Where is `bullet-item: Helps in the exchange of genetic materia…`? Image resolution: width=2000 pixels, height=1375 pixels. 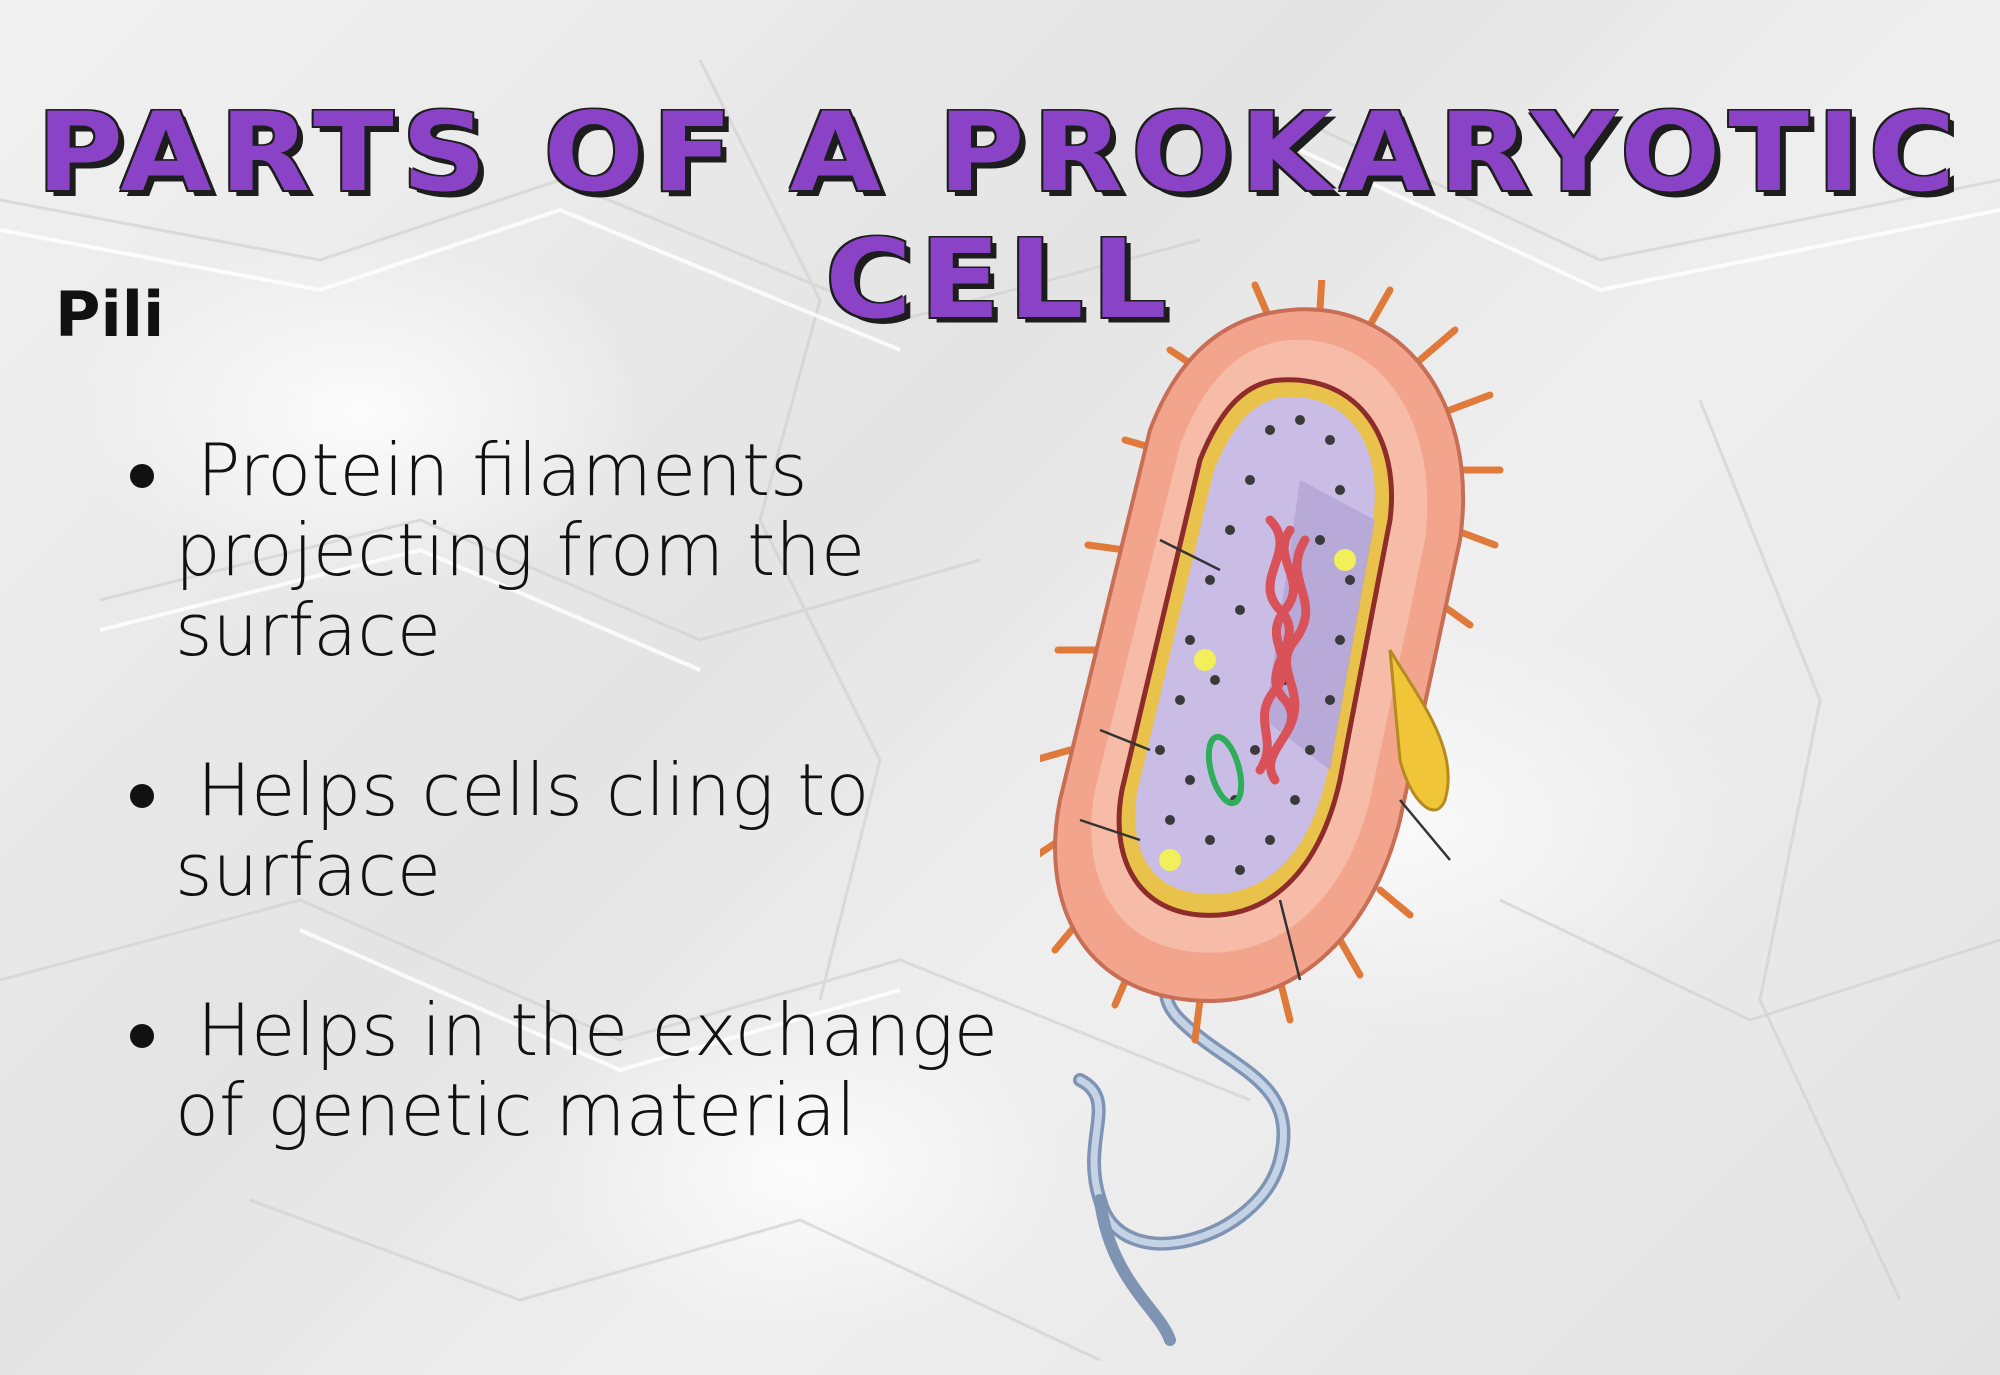
bullet-item: Helps in the exchange of genetic materia… is located at coordinates (580, 1070).